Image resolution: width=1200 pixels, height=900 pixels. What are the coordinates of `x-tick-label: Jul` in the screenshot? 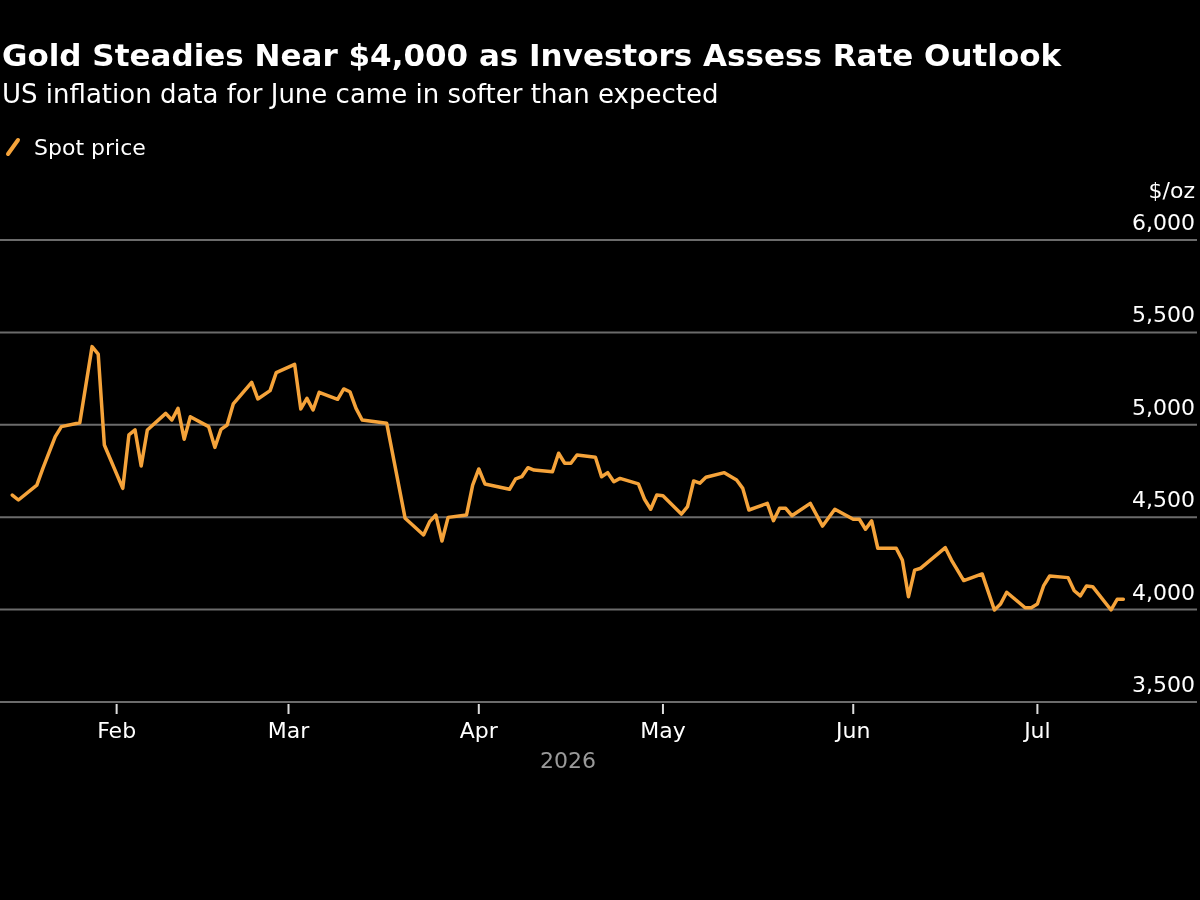 It's located at (1036, 730).